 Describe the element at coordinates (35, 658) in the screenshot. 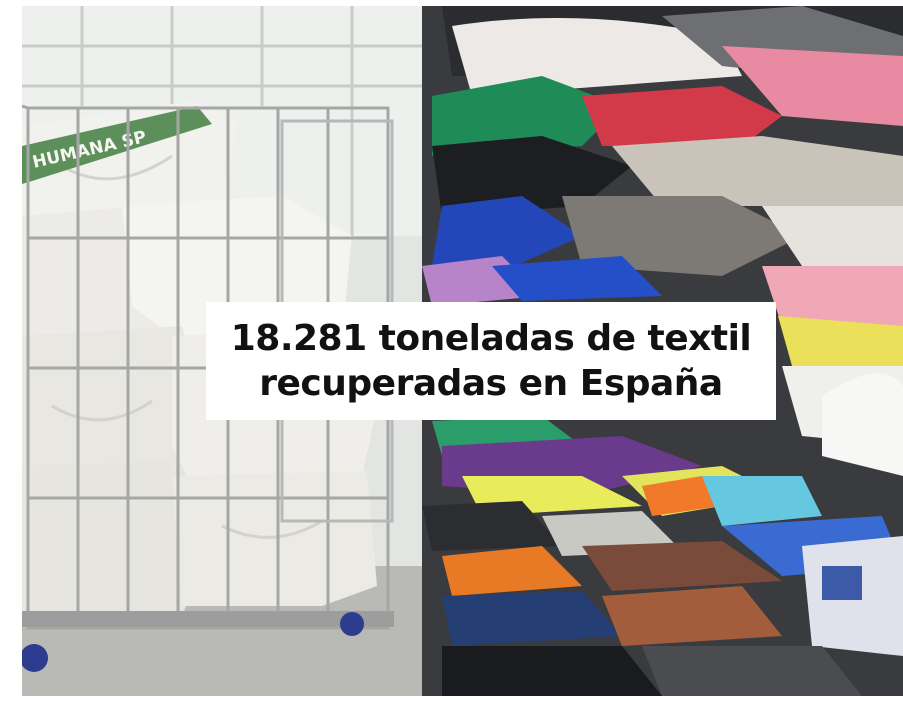

I see `cage-wheel-left` at that location.